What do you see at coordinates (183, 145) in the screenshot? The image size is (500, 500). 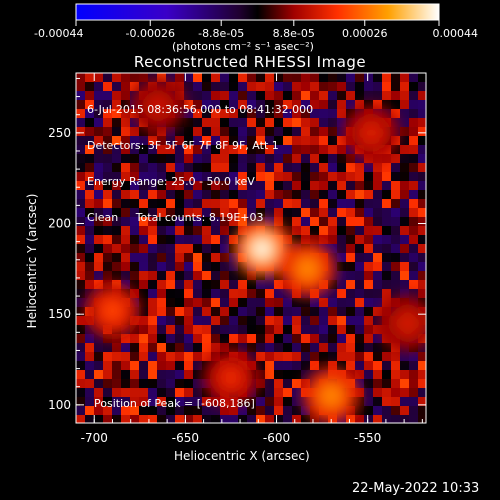 I see `info-detectors: Detectors: 3F 5F 6F 7F 8F 9F, Att 1` at bounding box center [183, 145].